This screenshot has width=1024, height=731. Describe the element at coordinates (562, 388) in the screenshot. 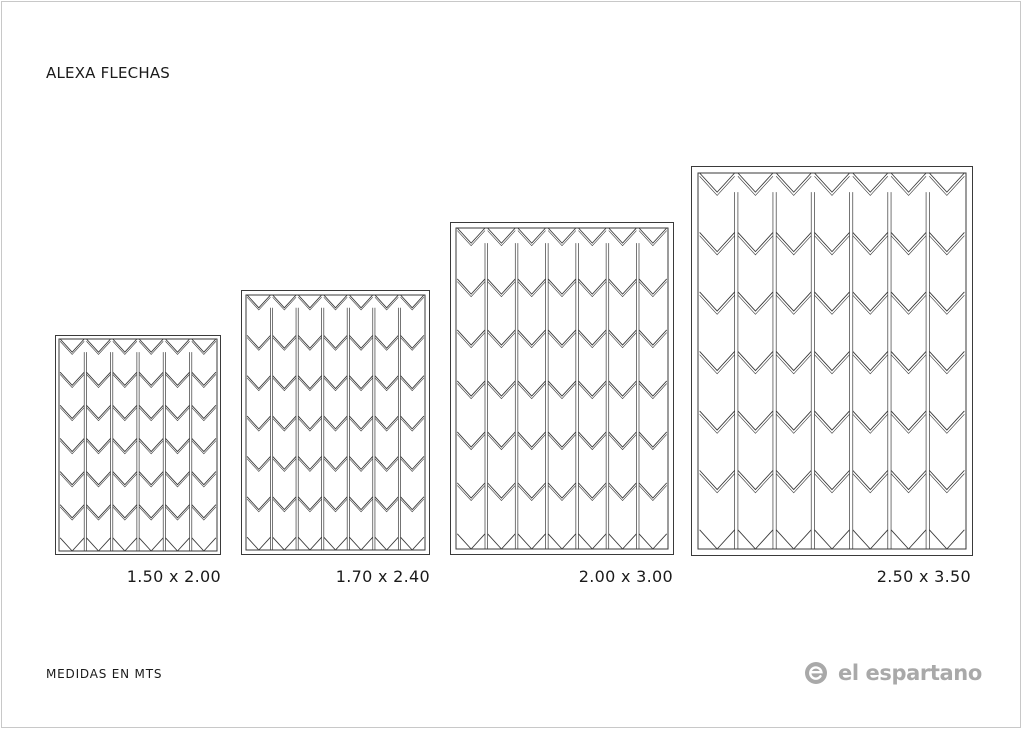

I see `panel-3-pattern` at that location.